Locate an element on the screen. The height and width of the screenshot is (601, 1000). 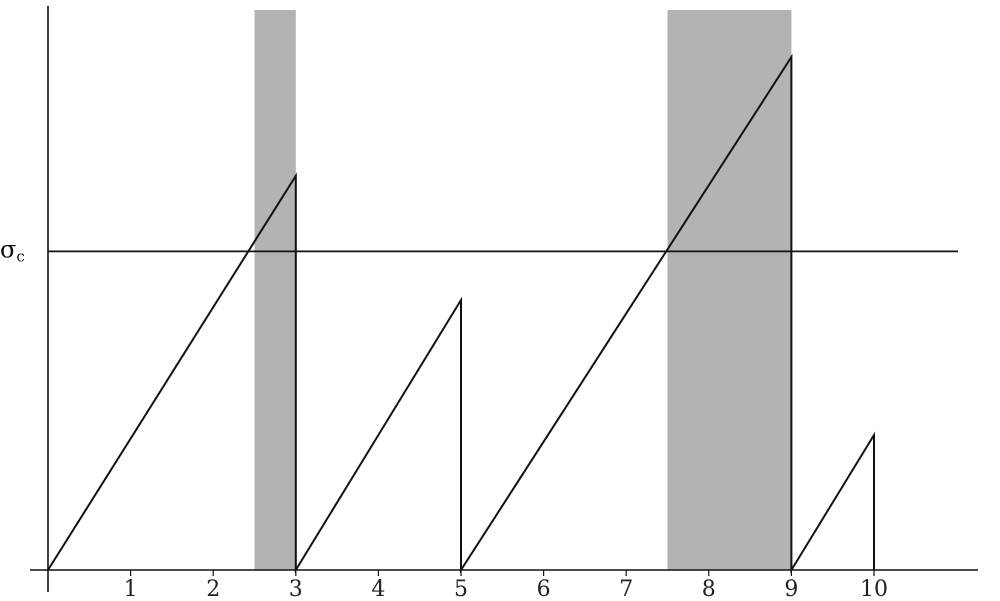
x-tick-label-8: 8 is located at coordinates (709, 589).